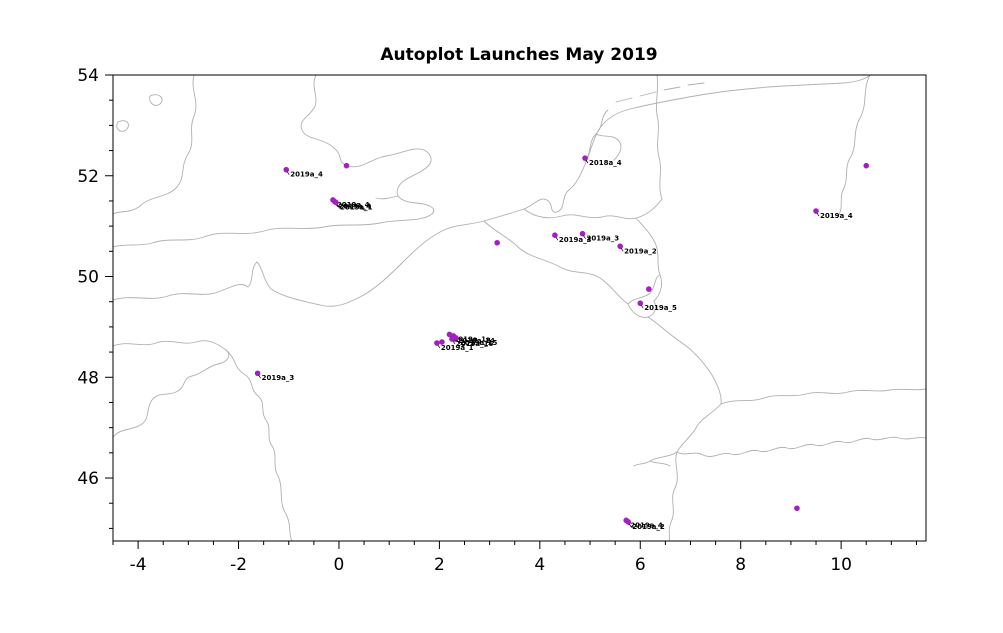 The image size is (1003, 633). What do you see at coordinates (439, 565) in the screenshot?
I see `x-tick-label: 2` at bounding box center [439, 565].